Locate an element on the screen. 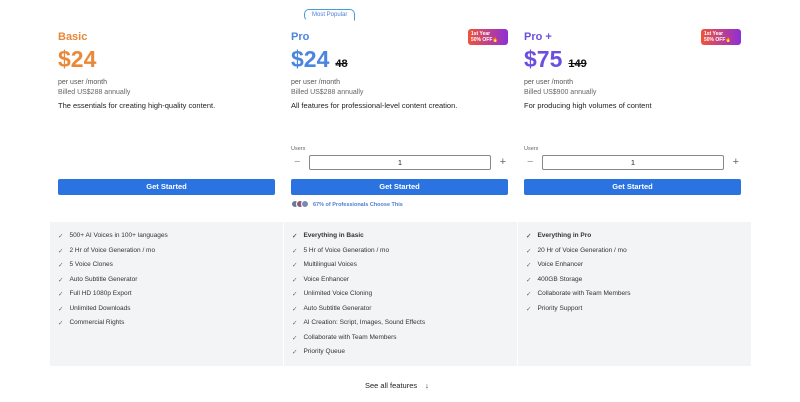  feature-item: ✓ Multilingual Voices is located at coordinates (358, 268).